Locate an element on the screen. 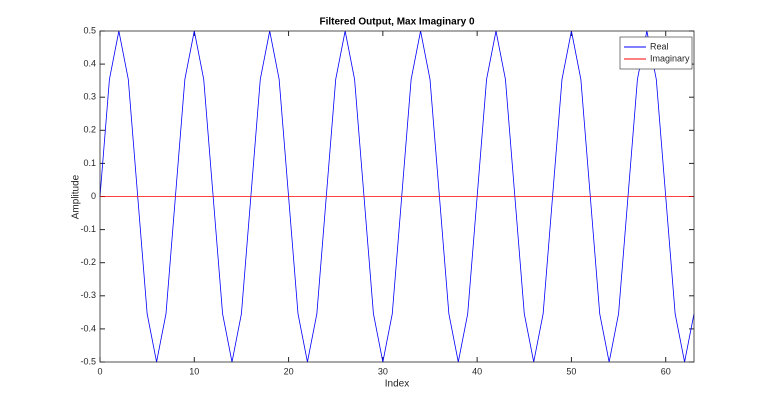 Image resolution: width=768 pixels, height=413 pixels. chart-title: Filtered Output, Max Imaginary 0 is located at coordinates (396, 22).